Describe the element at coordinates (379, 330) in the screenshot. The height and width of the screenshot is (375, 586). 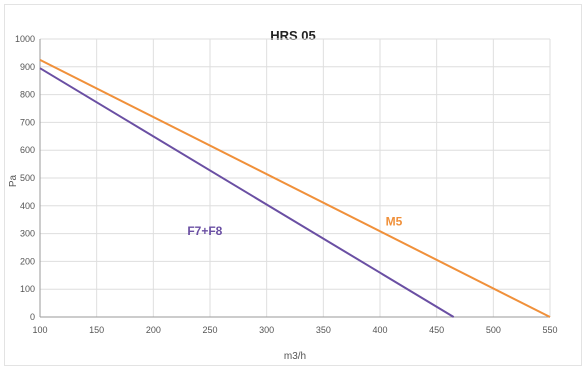
I see `x-tick-label: 400` at that location.